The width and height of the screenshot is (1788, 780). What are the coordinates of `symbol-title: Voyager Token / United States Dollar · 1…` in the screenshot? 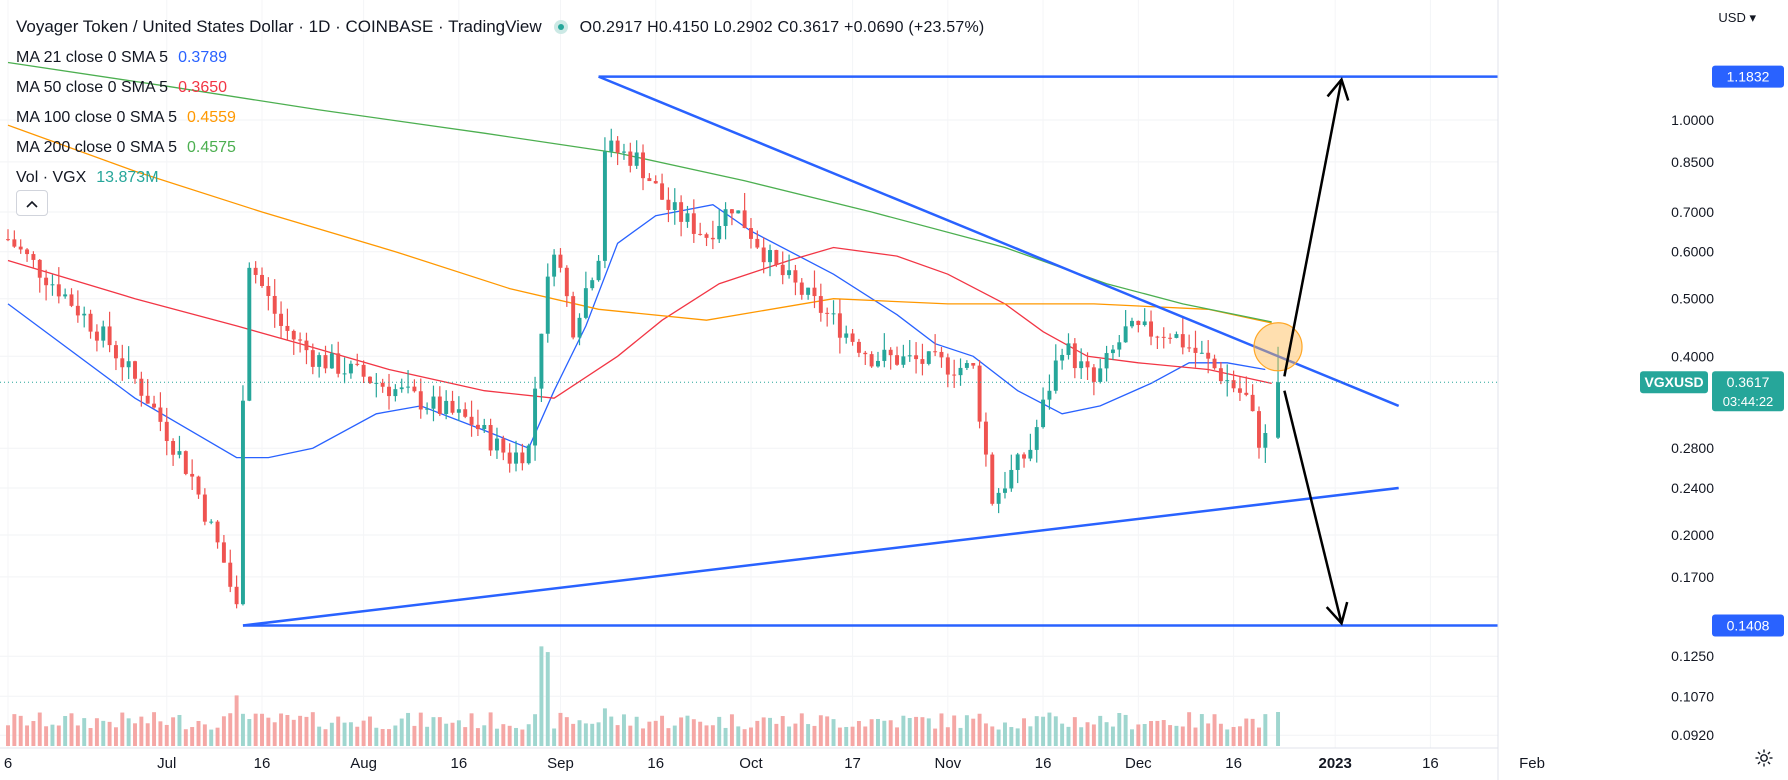 It's located at (279, 26).